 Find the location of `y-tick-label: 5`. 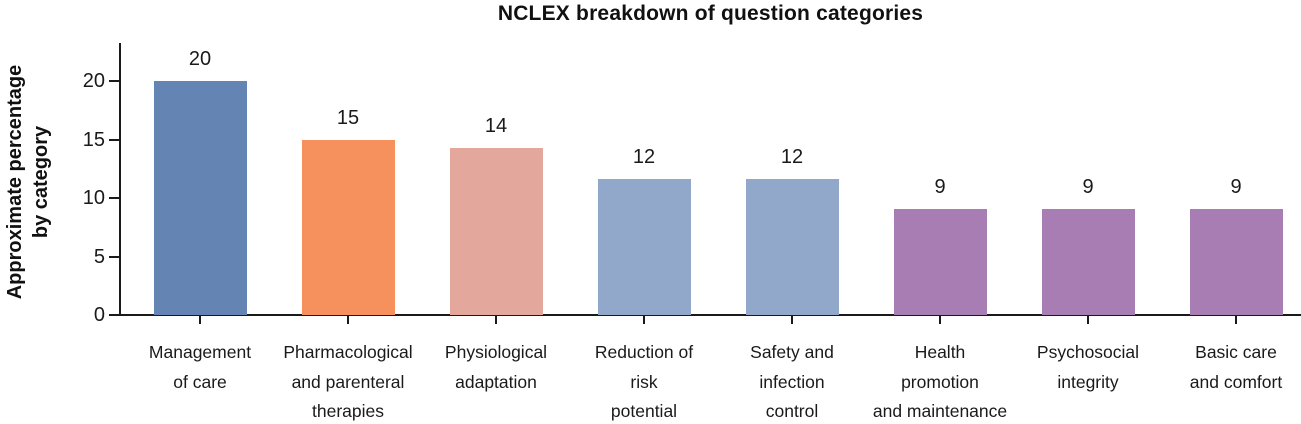

y-tick-label: 5 is located at coordinates (99, 256).